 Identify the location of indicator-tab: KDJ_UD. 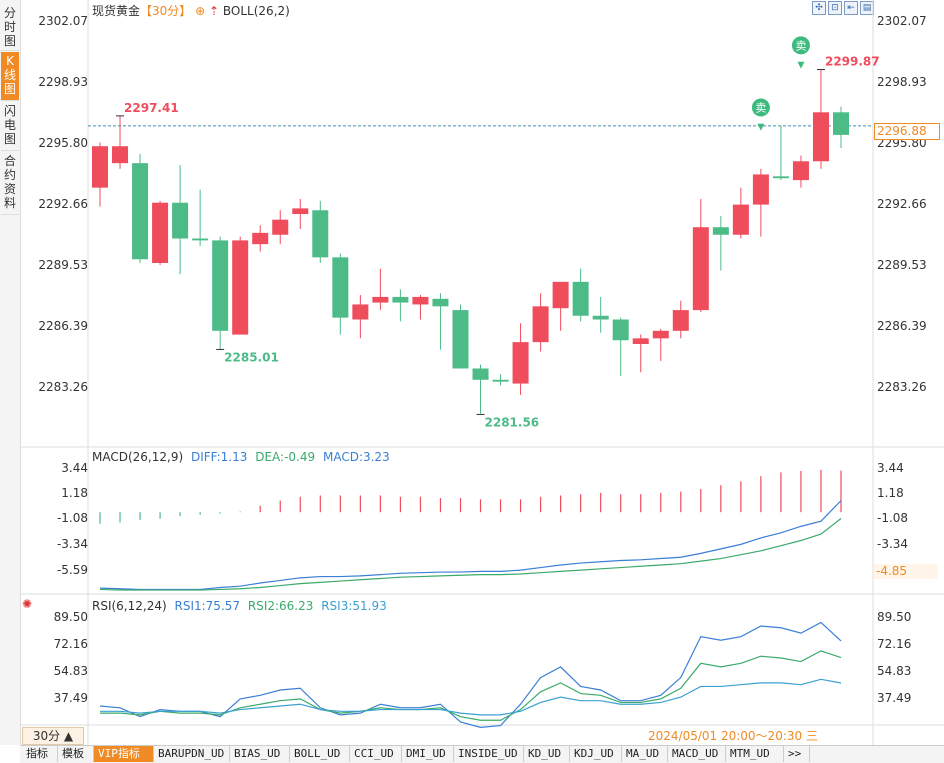
(596, 754).